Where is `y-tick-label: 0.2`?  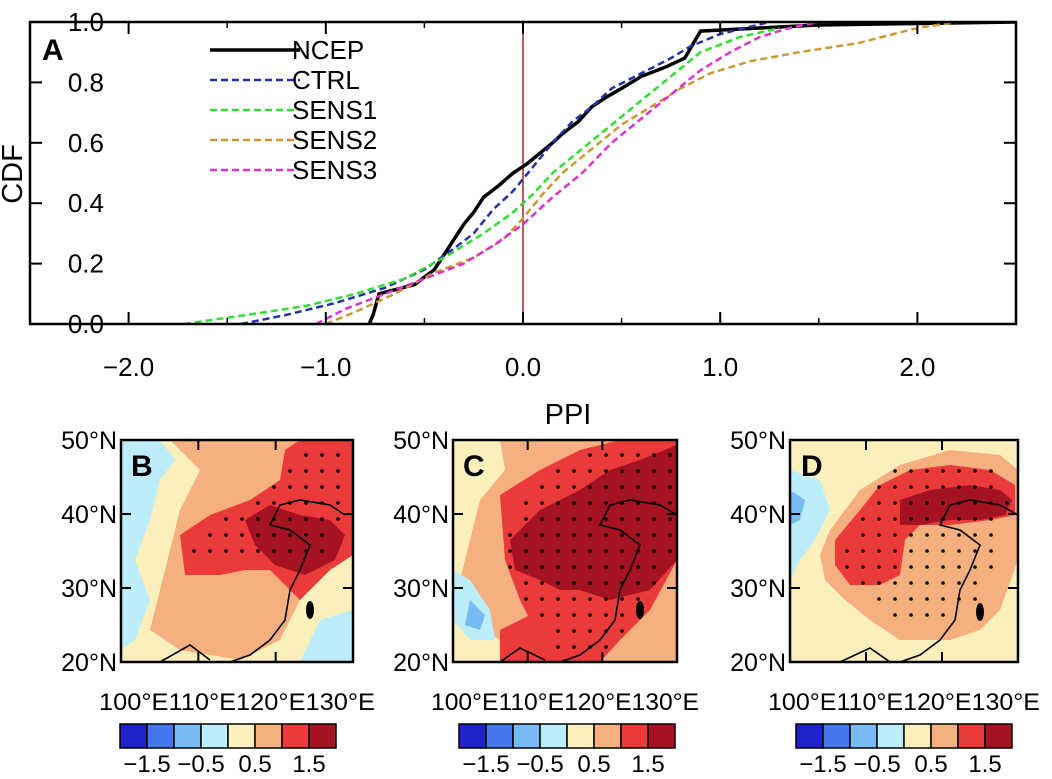
y-tick-label: 0.2 is located at coordinates (86, 264).